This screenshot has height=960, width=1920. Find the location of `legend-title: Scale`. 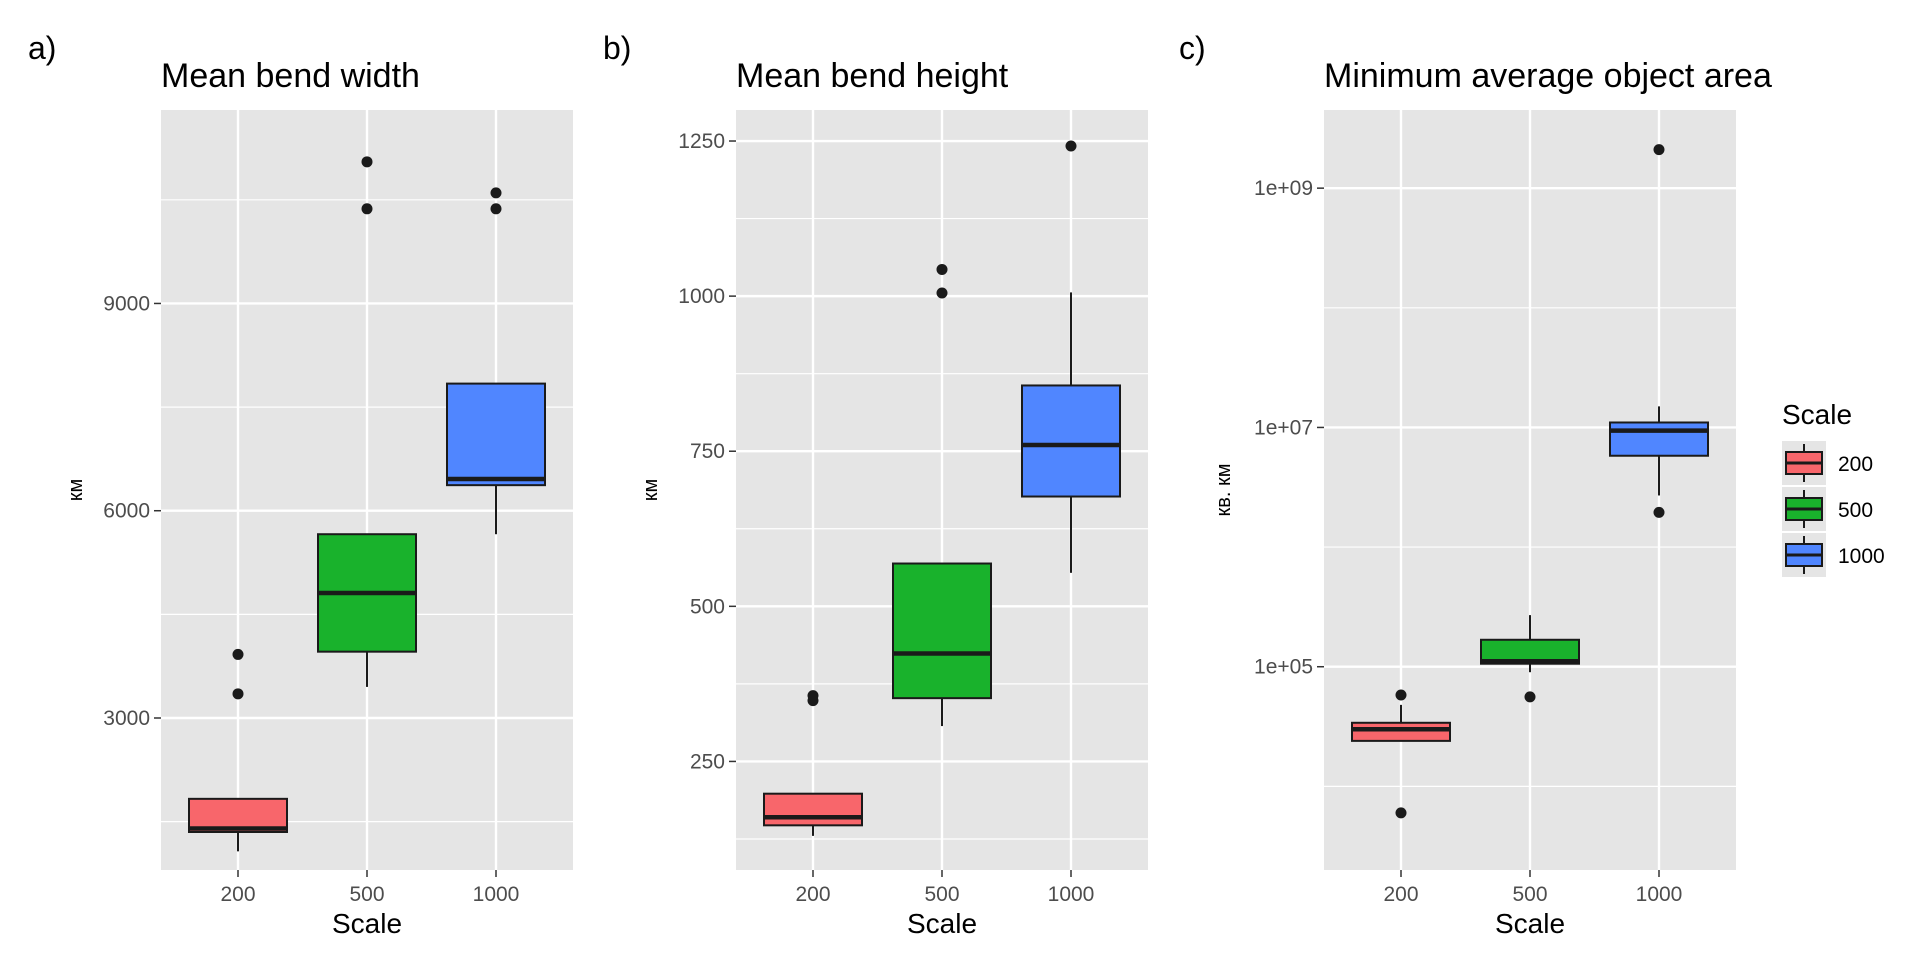

legend-title: Scale is located at coordinates (1817, 414).